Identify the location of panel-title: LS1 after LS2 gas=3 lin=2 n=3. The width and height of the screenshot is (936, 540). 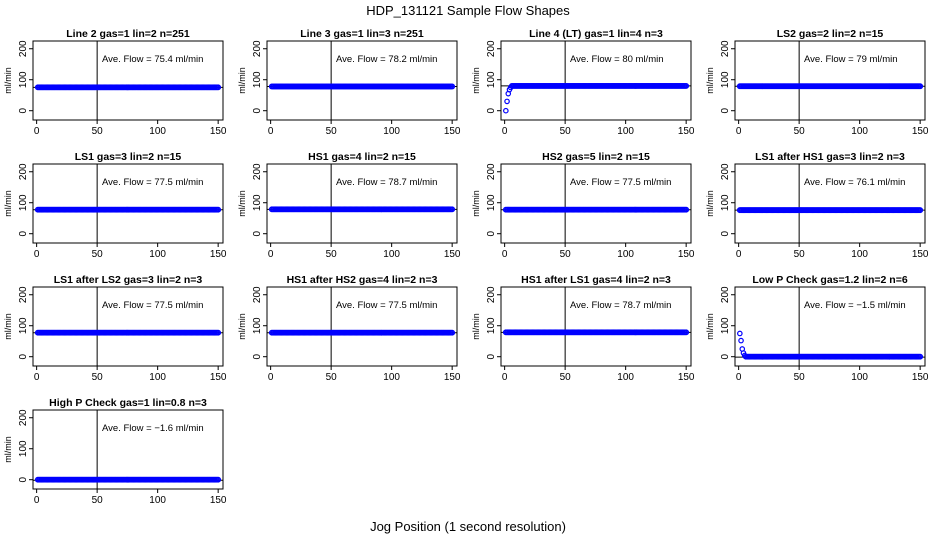
(128, 280).